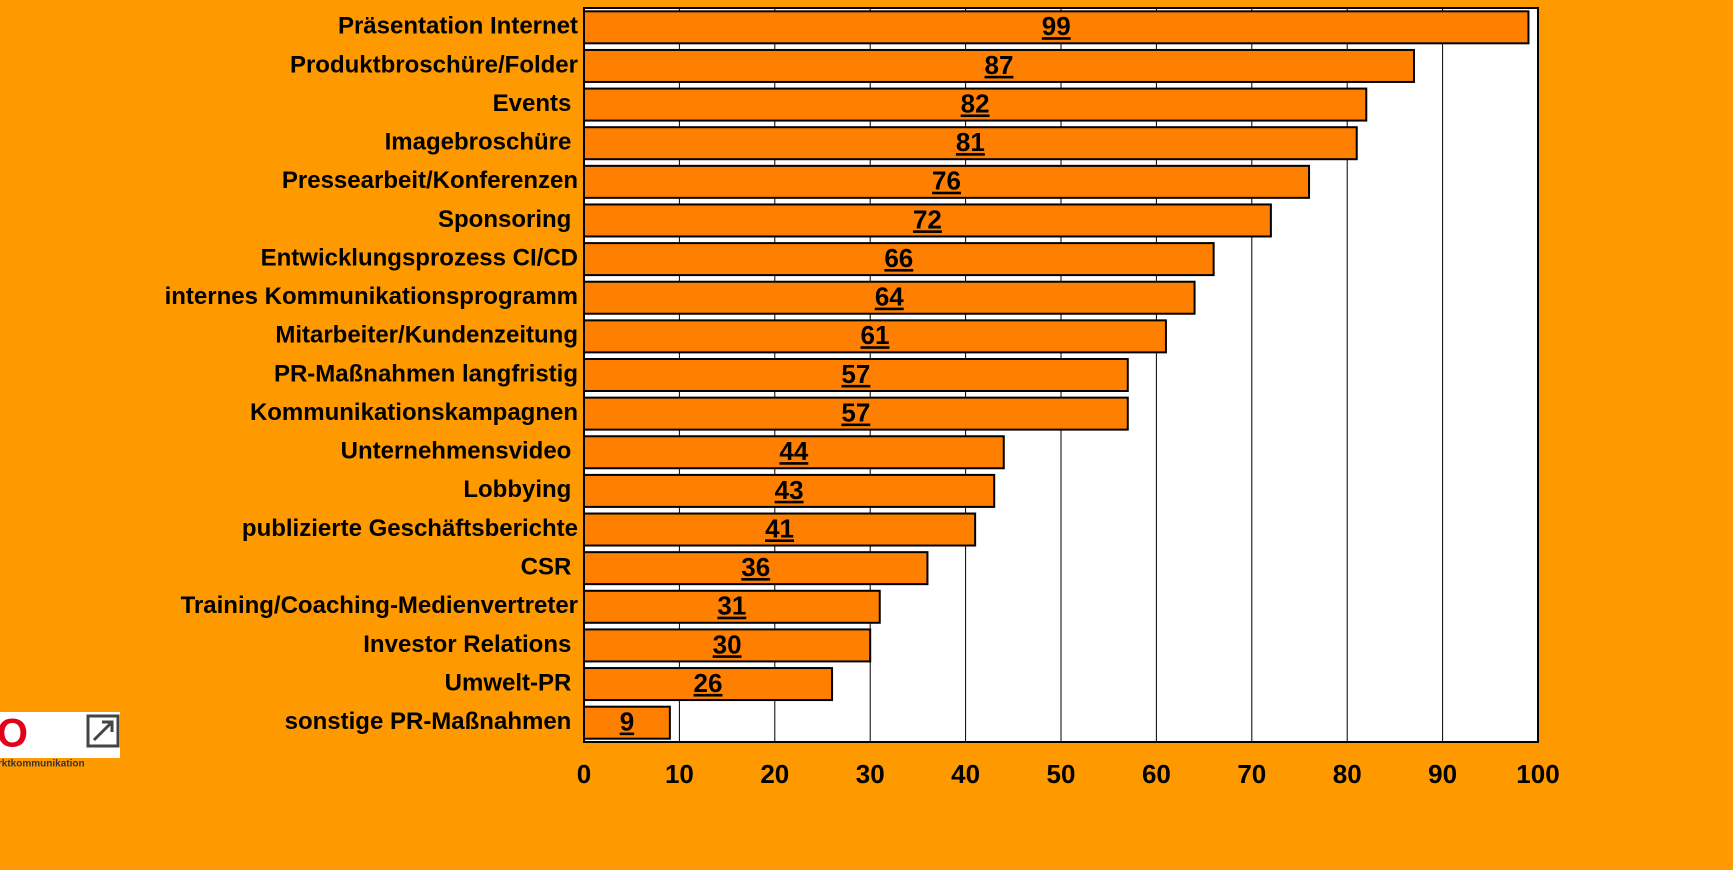  Describe the element at coordinates (371, 296) in the screenshot. I see `y-tick-label: internes Kommunikationsprogramm` at that location.